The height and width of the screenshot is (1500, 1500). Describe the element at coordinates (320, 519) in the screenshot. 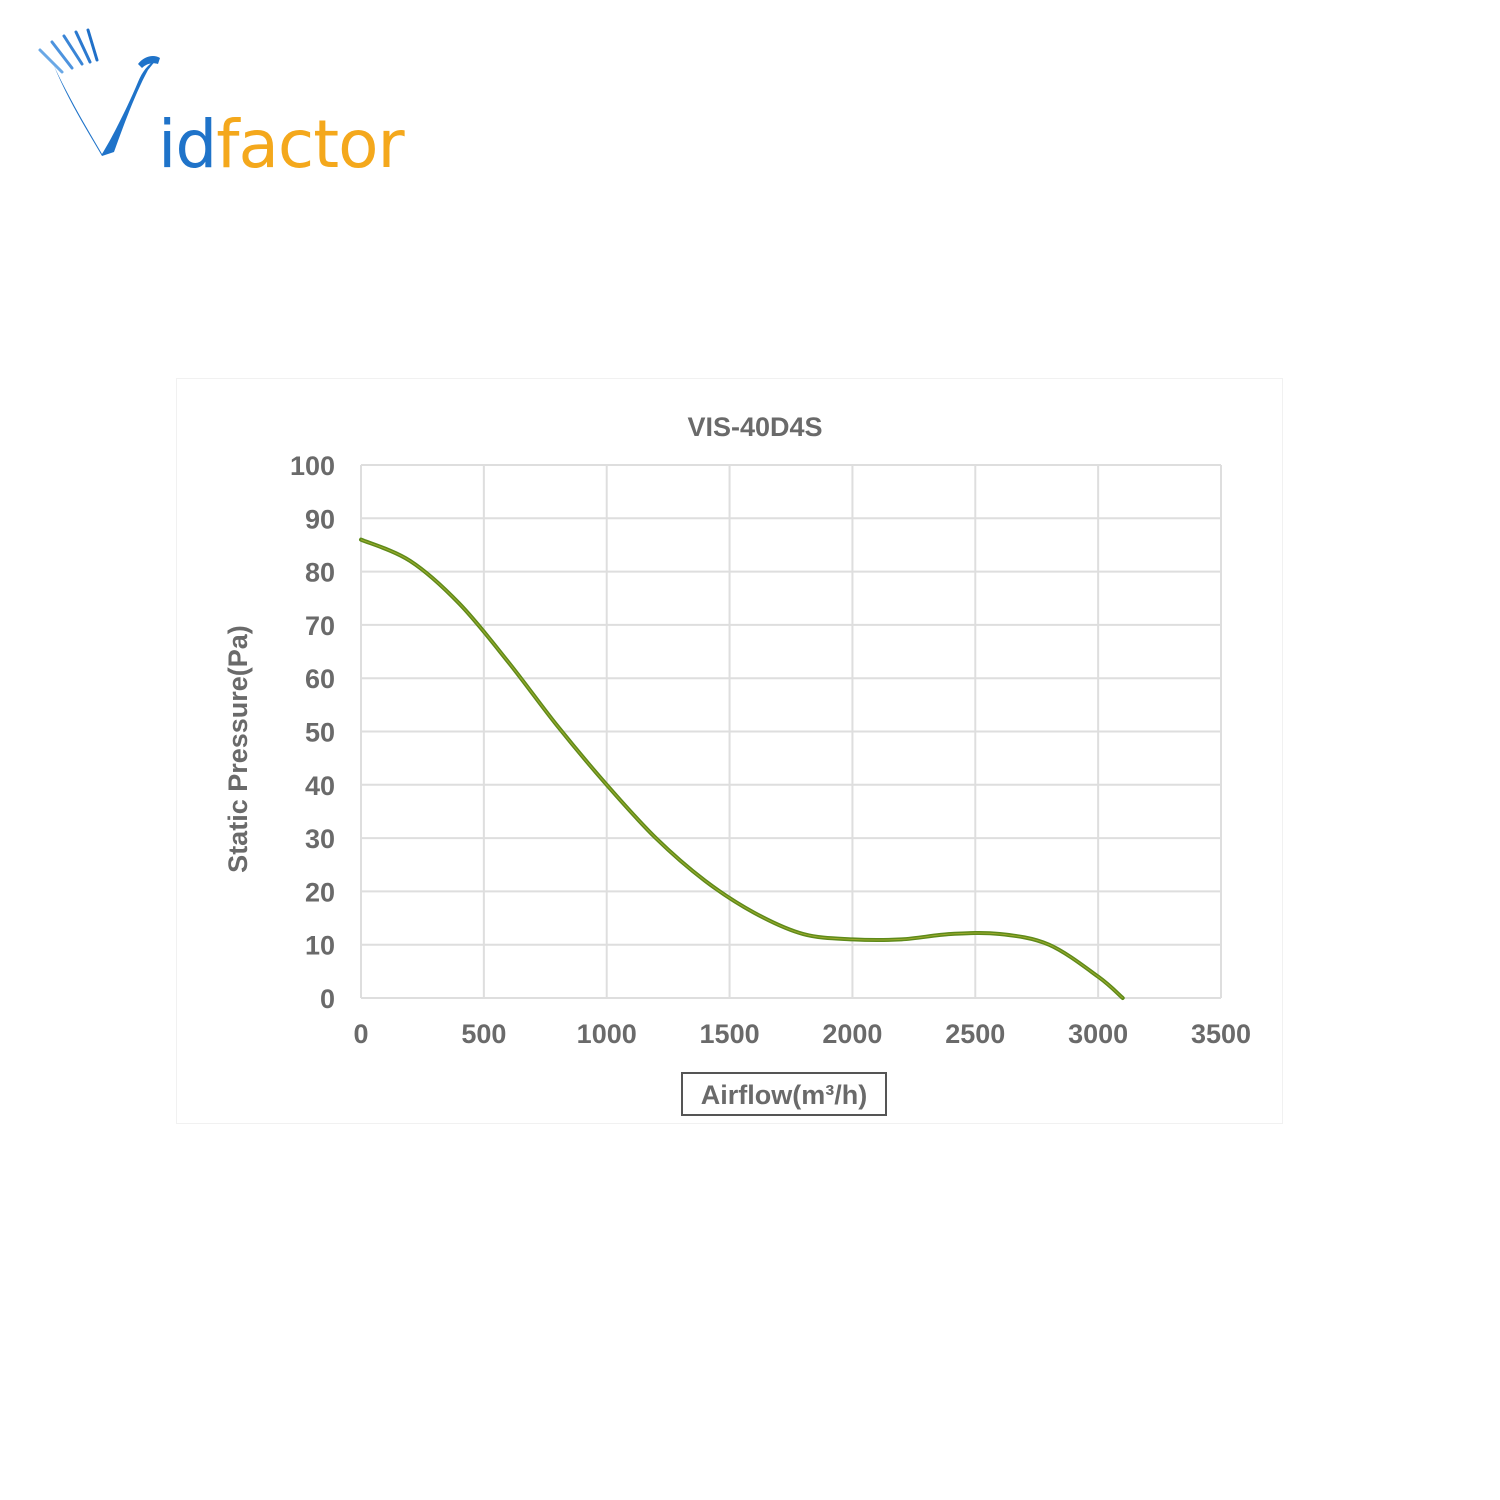

I see `y-tick-label: 90` at that location.